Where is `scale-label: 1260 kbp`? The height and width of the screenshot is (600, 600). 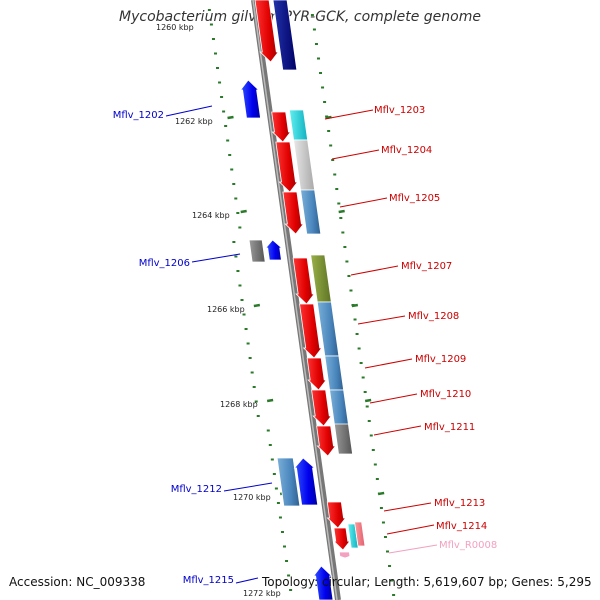
scale-label: 1260 kbp is located at coordinates (175, 27).